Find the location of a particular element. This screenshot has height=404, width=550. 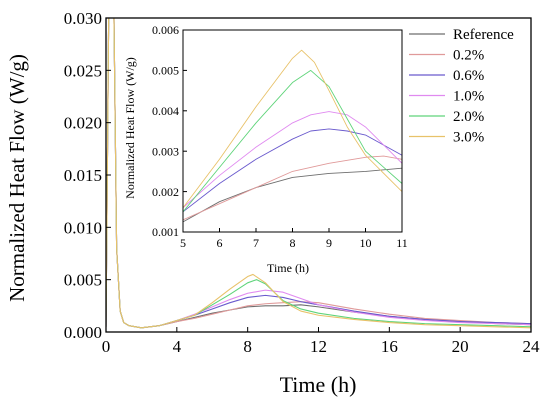

y-axis-label: Normalized Heat Flow (W/g) is located at coordinates (17, 178).